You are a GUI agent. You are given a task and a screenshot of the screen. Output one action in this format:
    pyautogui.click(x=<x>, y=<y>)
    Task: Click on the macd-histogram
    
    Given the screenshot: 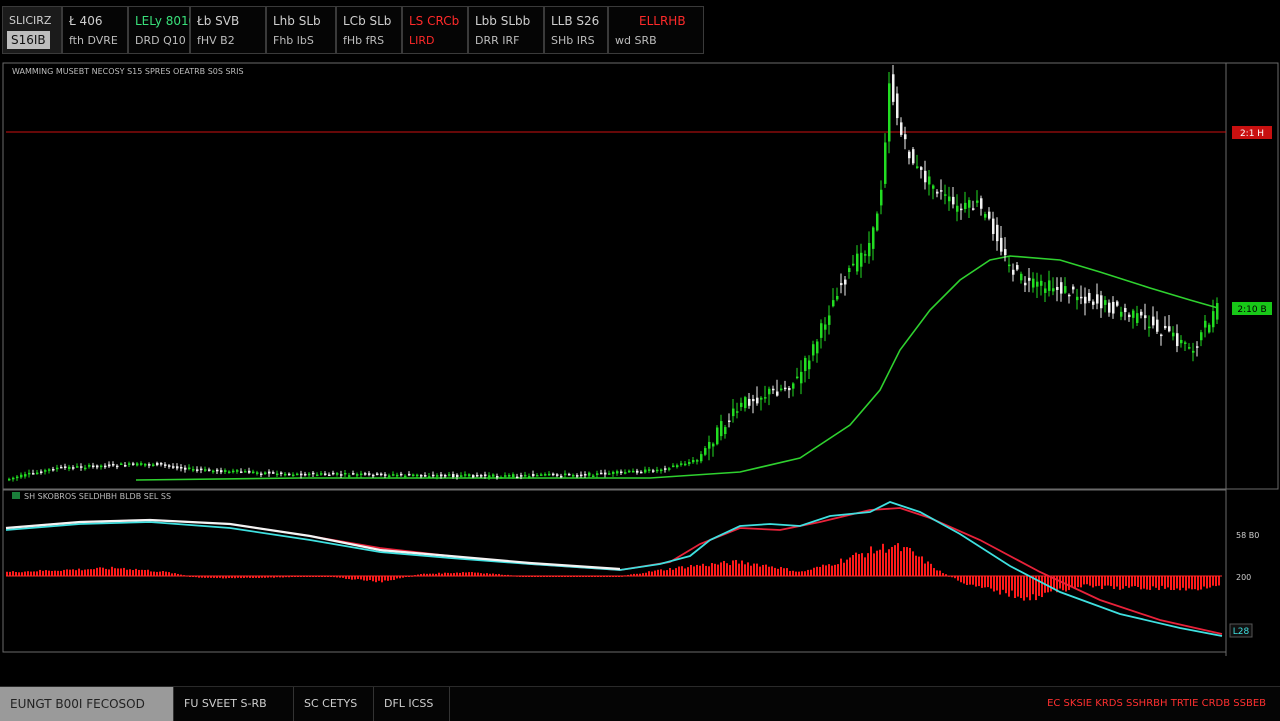 What is the action you would take?
    pyautogui.click(x=613, y=572)
    